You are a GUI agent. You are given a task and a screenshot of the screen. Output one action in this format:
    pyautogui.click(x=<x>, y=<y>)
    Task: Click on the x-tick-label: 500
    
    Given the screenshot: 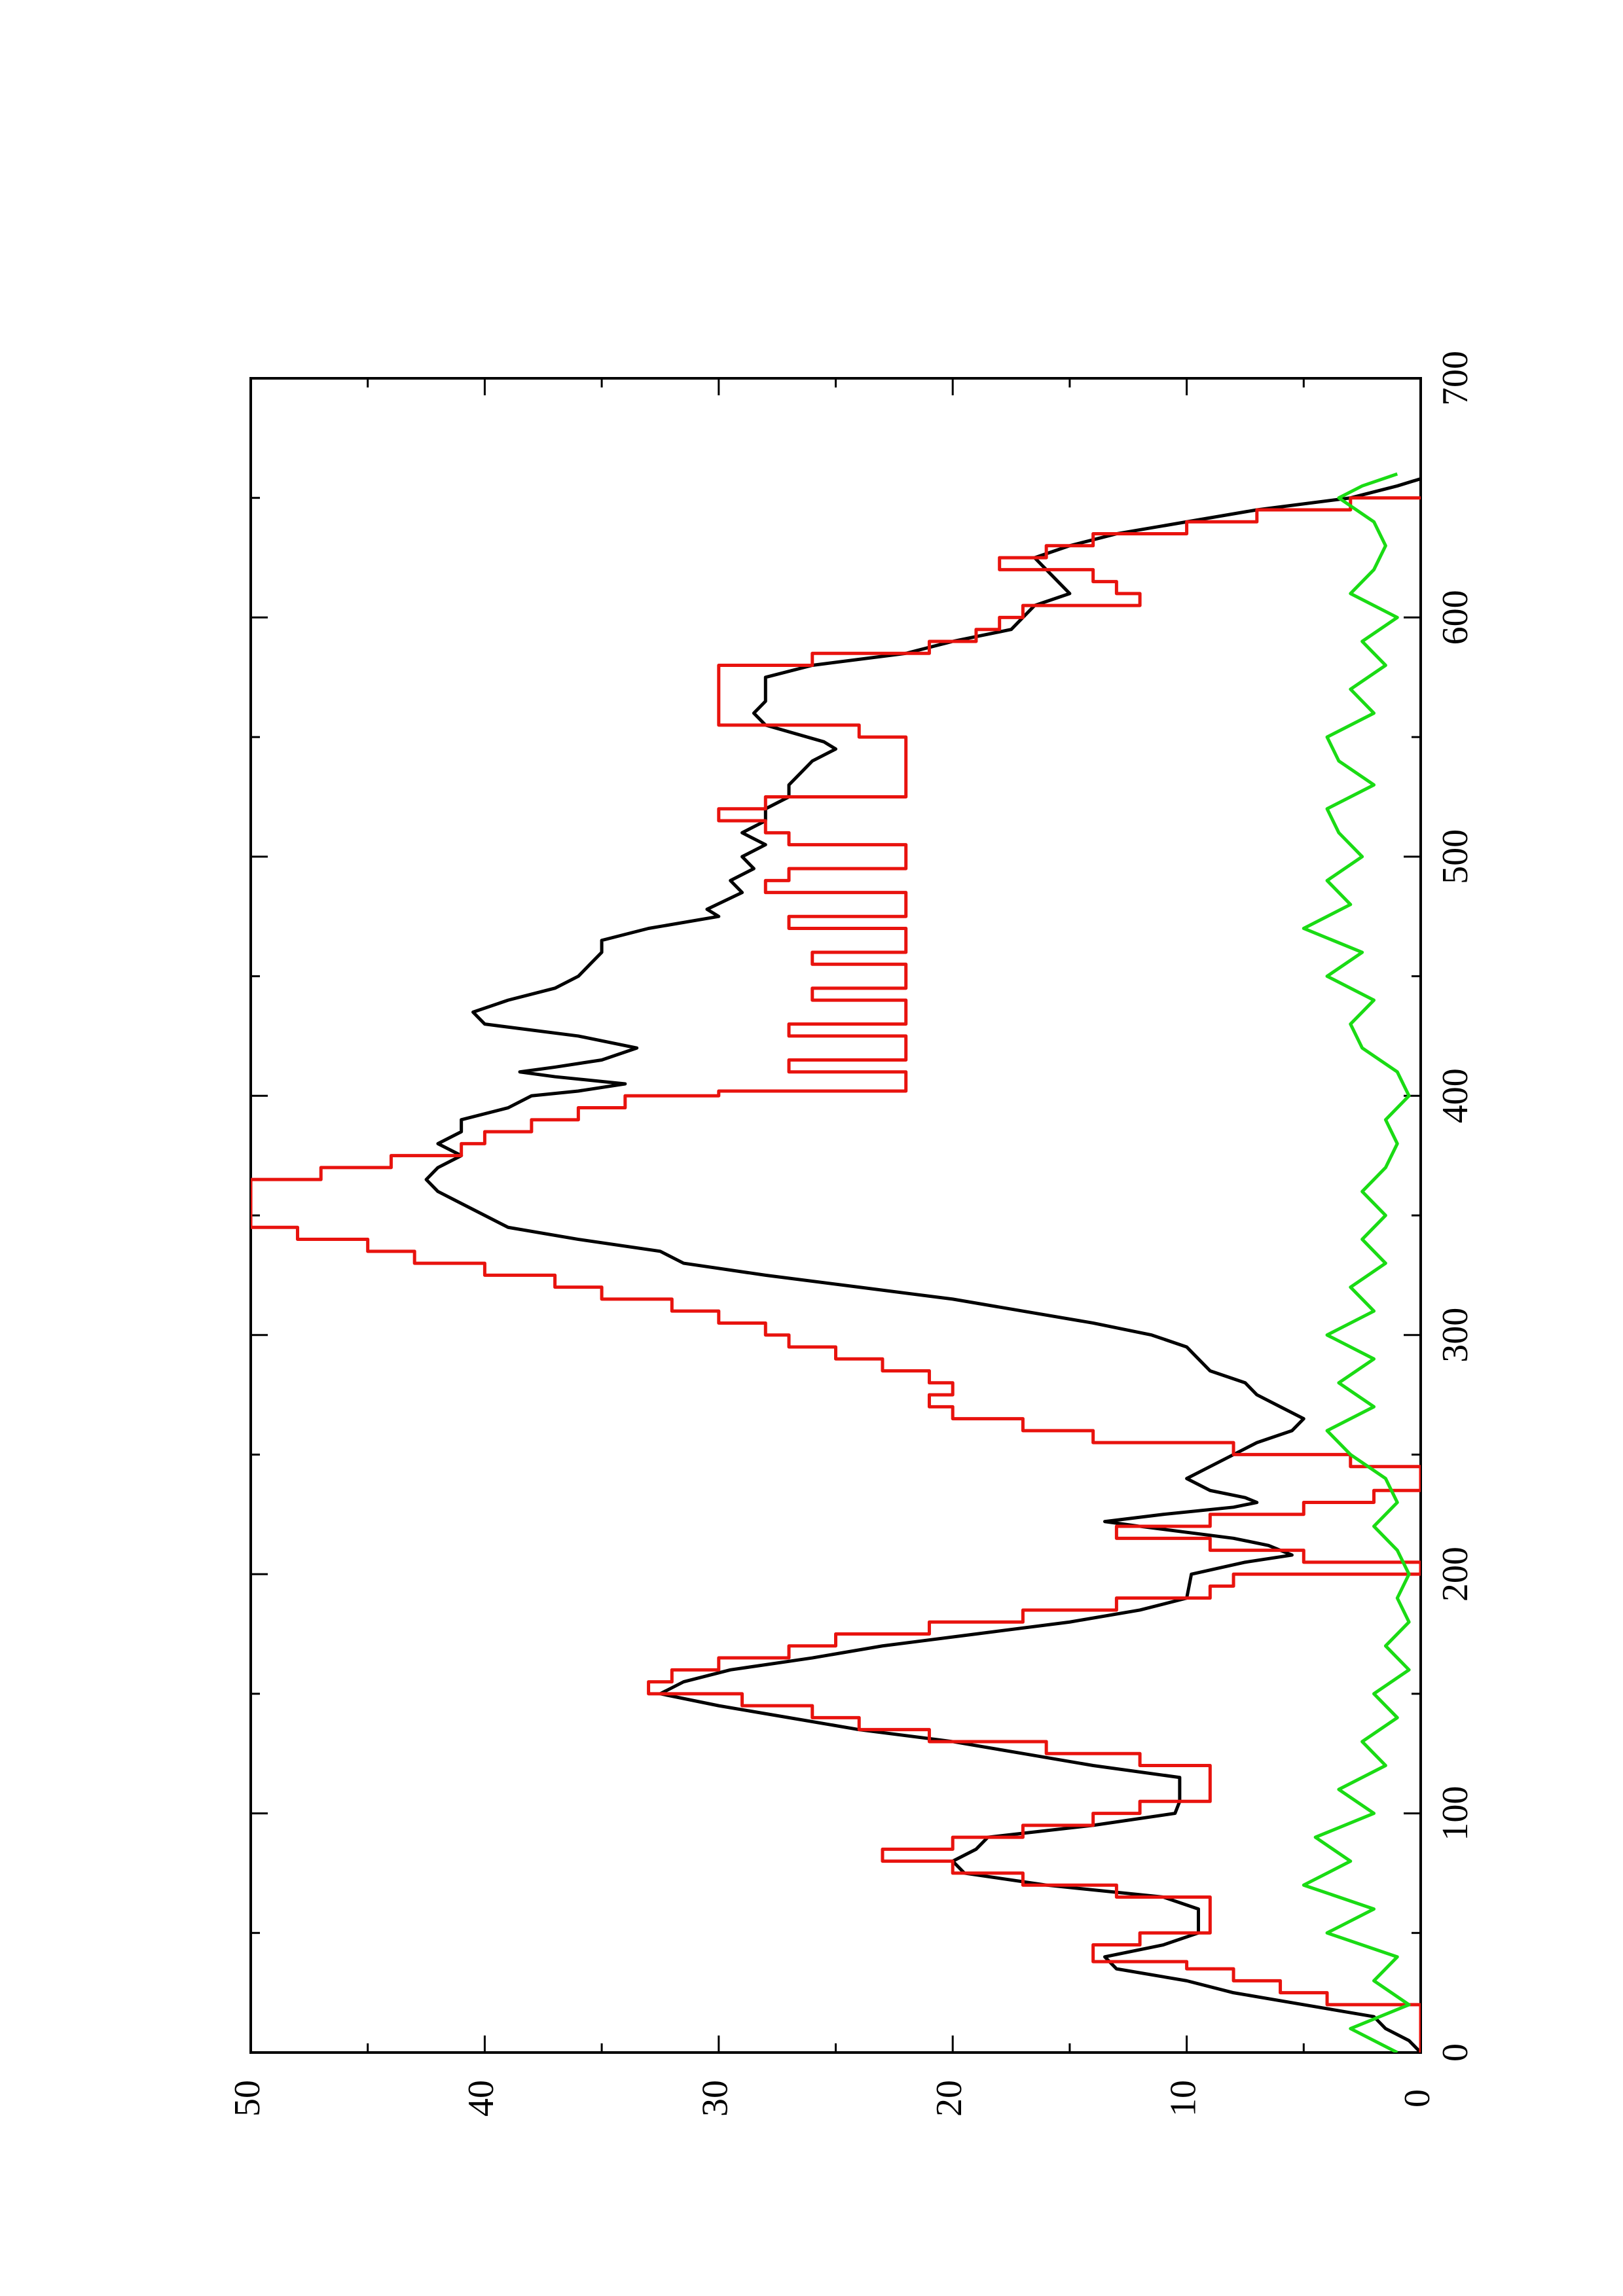 What is the action you would take?
    pyautogui.click(x=1455, y=856)
    